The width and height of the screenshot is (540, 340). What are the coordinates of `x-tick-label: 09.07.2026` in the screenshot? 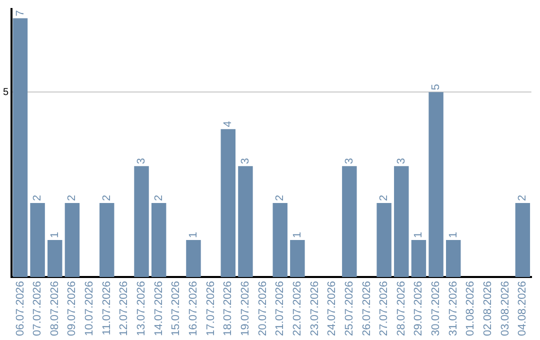 It's located at (72, 308).